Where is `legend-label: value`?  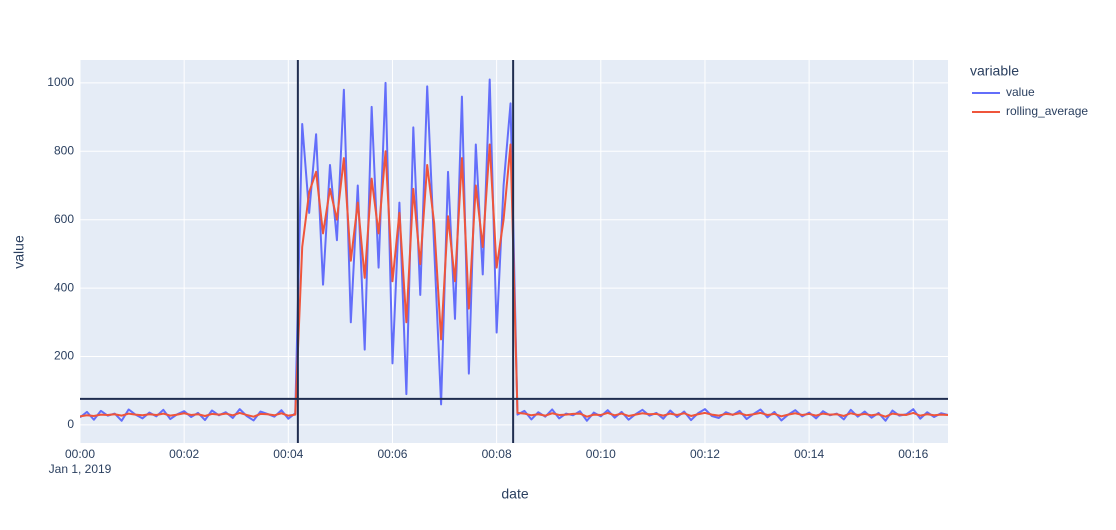 legend-label: value is located at coordinates (1020, 92).